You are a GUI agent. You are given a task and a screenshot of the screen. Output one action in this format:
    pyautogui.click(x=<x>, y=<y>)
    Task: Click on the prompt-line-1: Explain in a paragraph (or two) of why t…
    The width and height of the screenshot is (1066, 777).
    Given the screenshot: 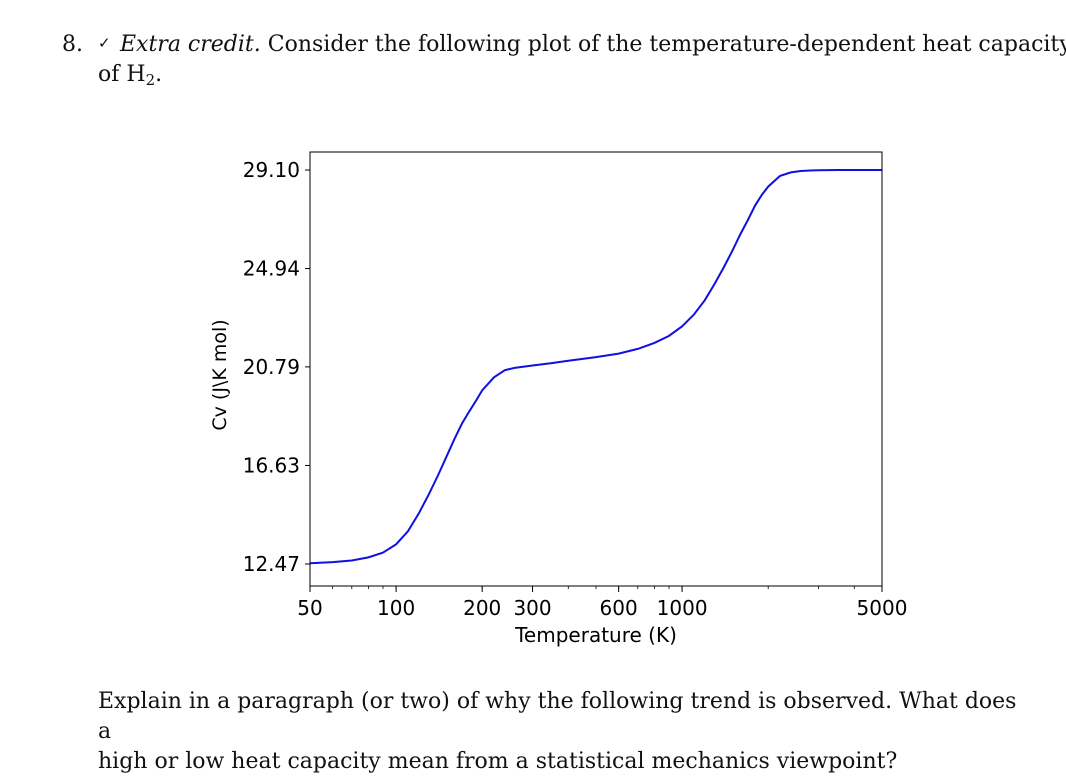 What is the action you would take?
    pyautogui.click(x=557, y=716)
    